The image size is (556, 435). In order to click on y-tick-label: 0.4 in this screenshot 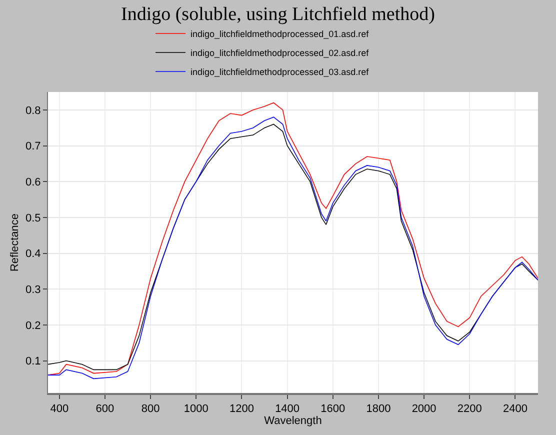, I will do `click(33, 254)`.